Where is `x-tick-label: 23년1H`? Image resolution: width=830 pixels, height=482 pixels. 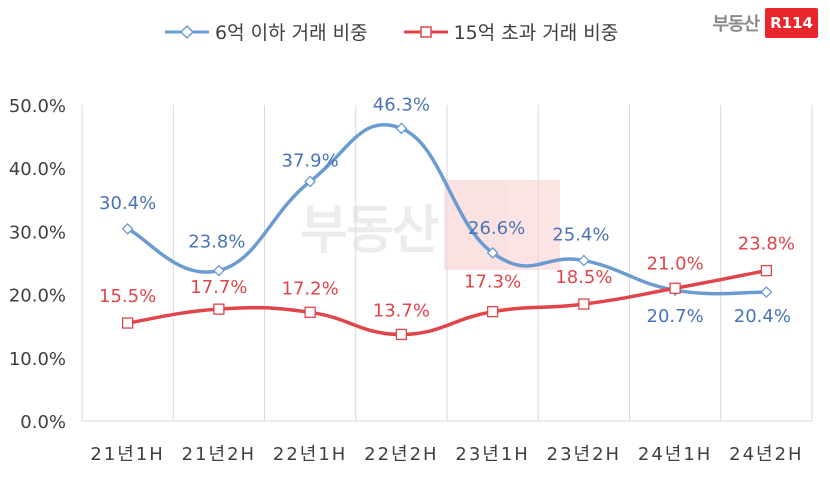
x-tick-label: 23년1H is located at coordinates (492, 454).